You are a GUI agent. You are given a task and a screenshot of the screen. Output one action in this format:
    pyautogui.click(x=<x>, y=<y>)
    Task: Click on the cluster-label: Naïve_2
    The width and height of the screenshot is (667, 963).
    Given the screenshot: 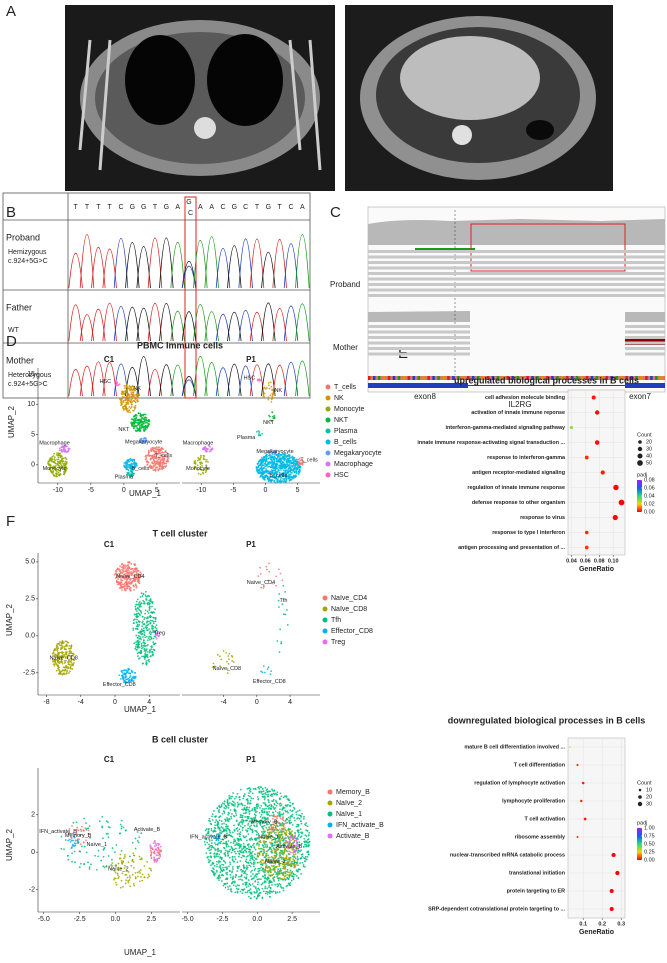 What is the action you would take?
    pyautogui.click(x=118, y=869)
    